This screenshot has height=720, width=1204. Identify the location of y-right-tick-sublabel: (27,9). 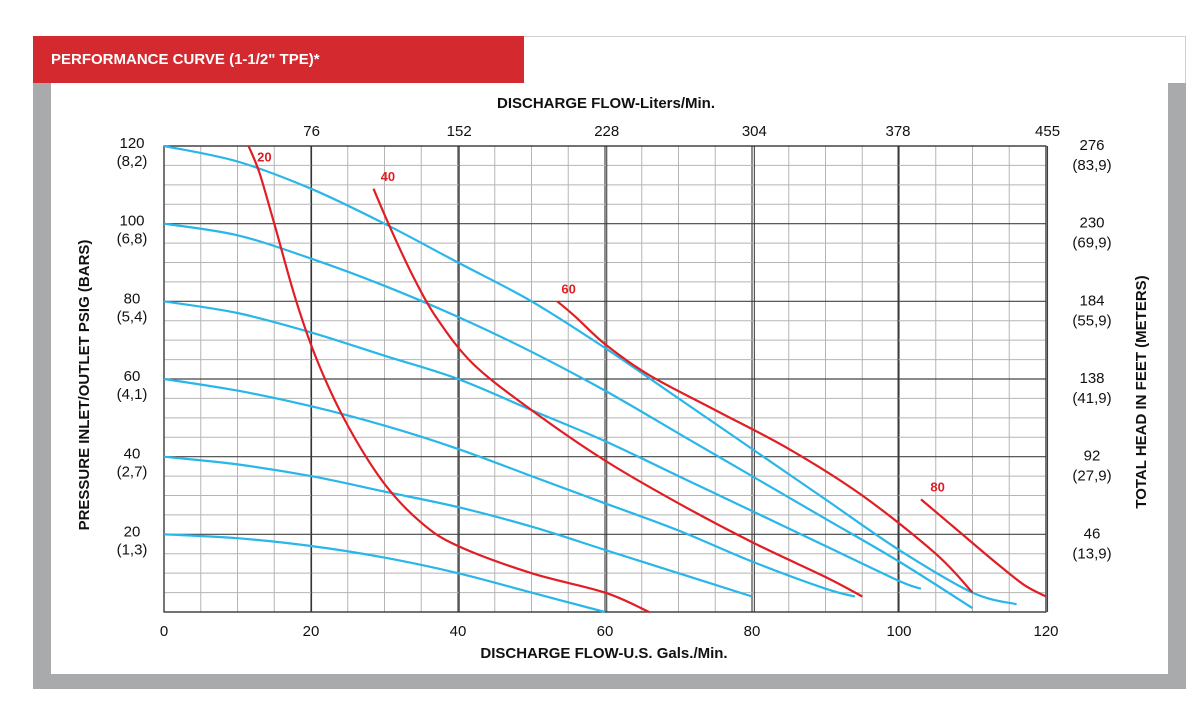
(1091, 476).